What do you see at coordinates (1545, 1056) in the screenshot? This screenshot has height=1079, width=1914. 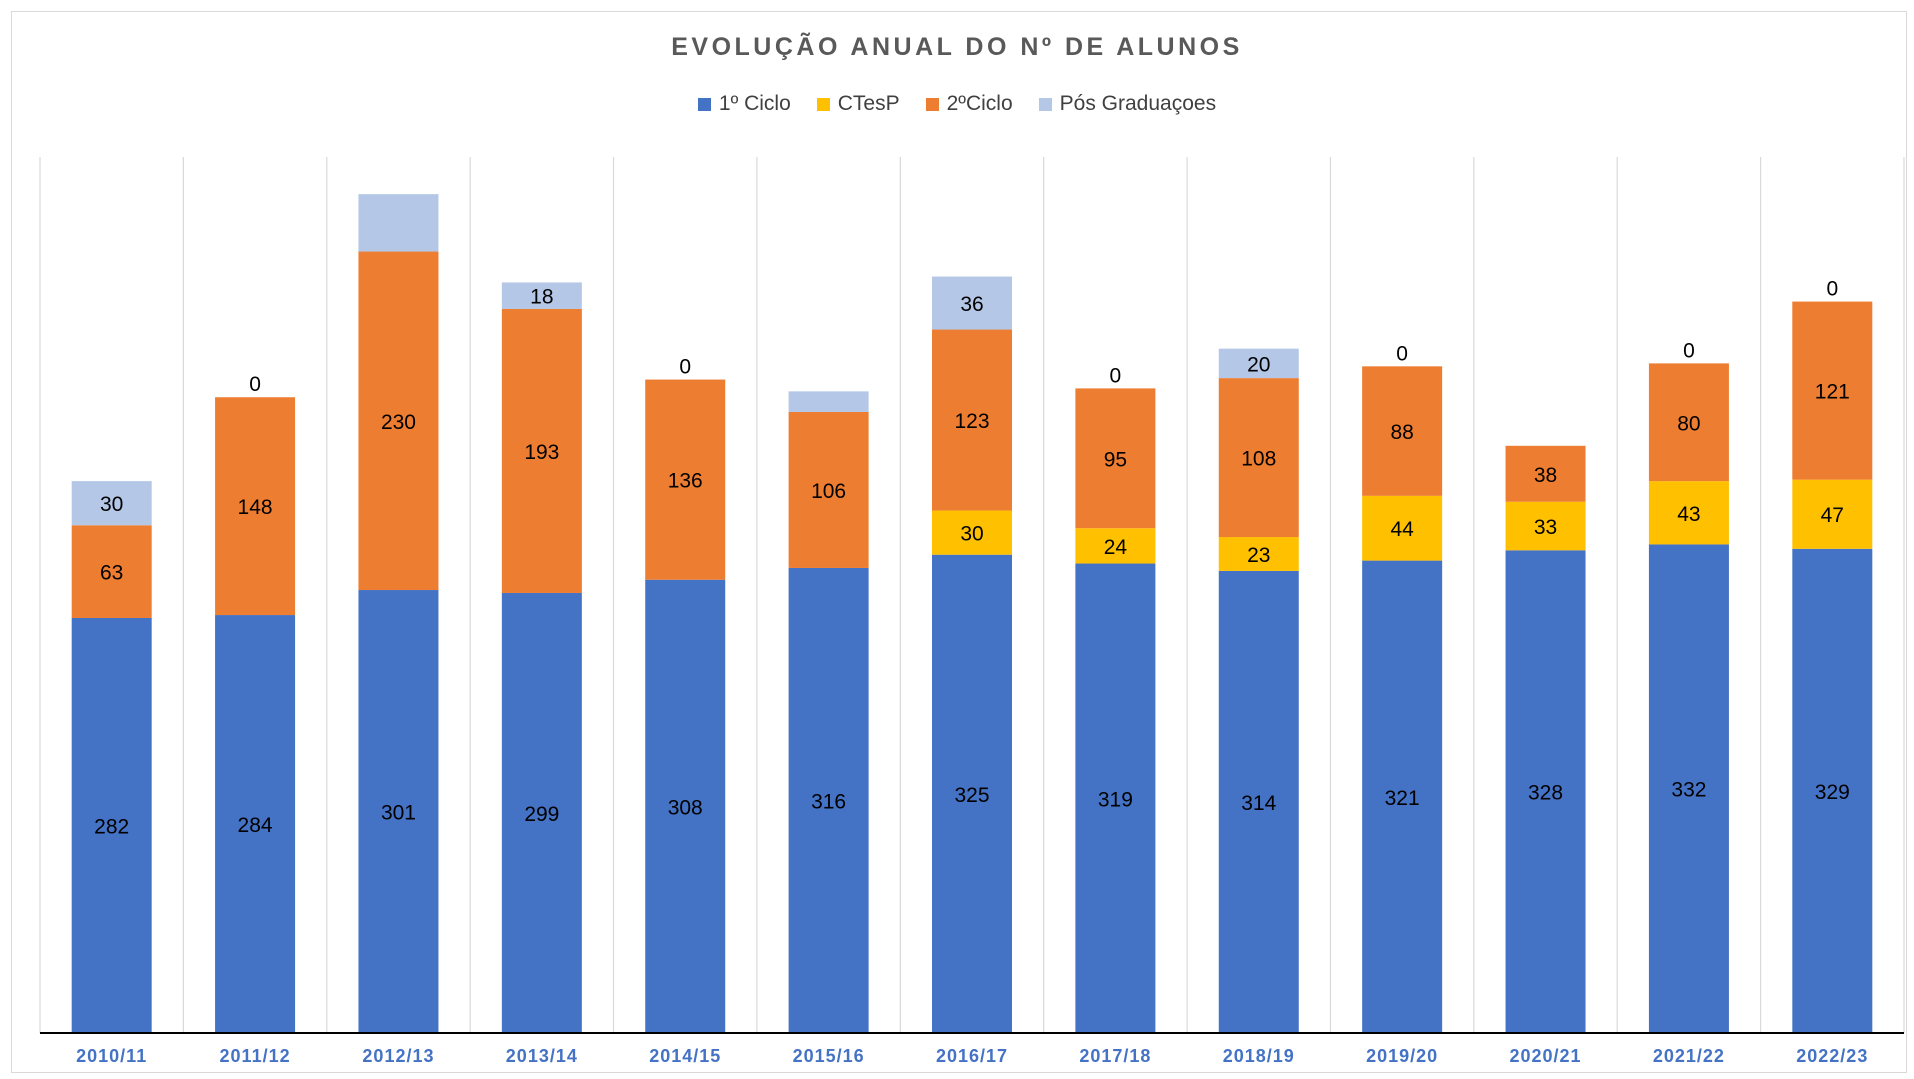 I see `x-tick-label: 2020/21` at bounding box center [1545, 1056].